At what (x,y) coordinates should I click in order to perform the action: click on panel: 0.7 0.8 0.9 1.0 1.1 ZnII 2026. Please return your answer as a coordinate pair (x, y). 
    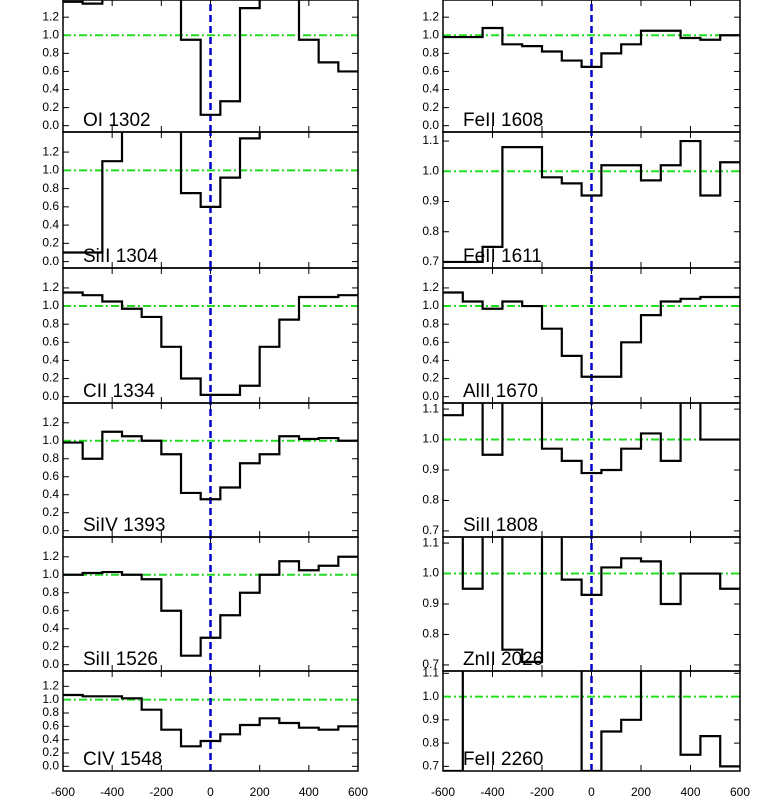
    Looking at the image, I should click on (581, 603).